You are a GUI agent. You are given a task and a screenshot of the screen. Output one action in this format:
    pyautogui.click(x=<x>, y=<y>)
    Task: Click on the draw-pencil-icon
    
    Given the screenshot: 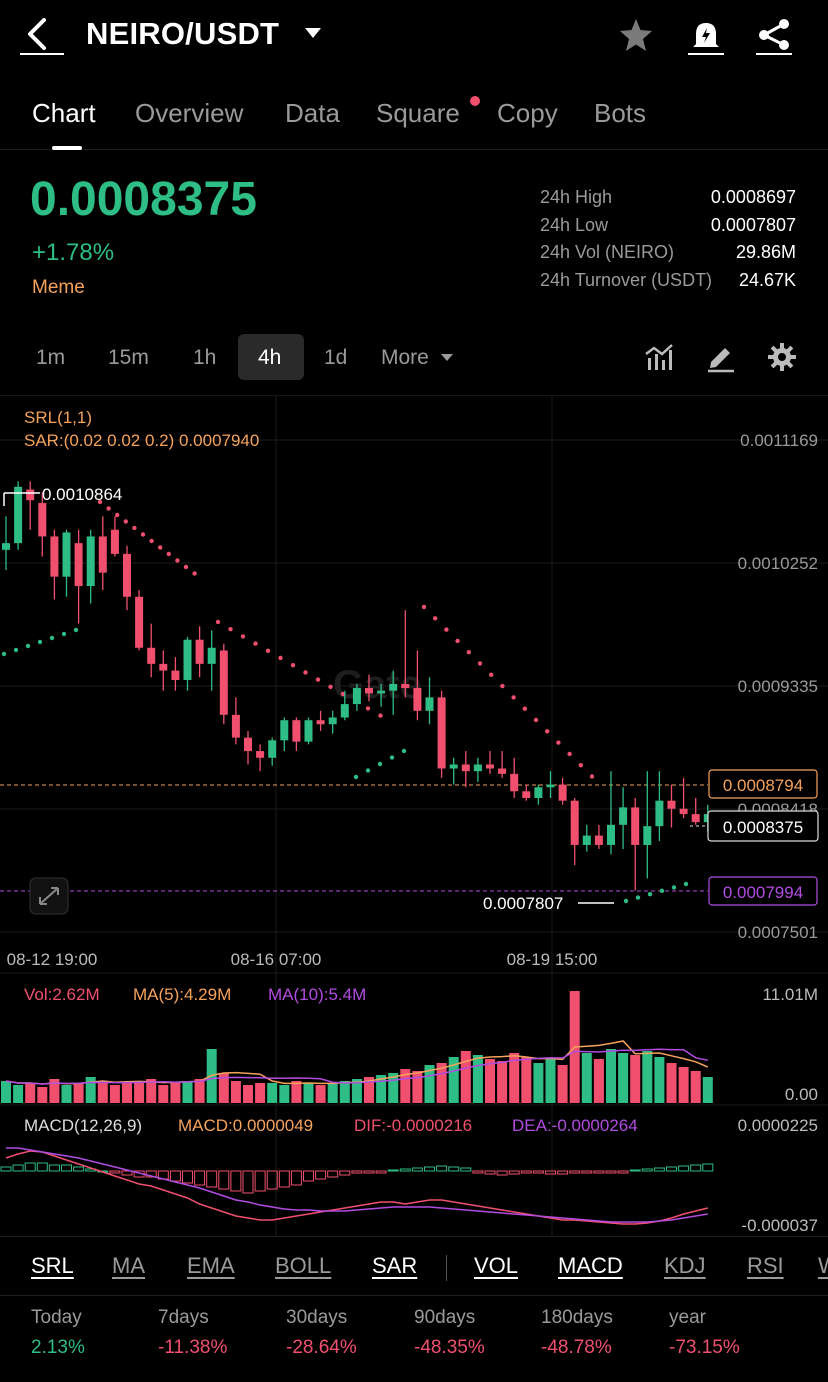 What is the action you would take?
    pyautogui.click(x=721, y=357)
    